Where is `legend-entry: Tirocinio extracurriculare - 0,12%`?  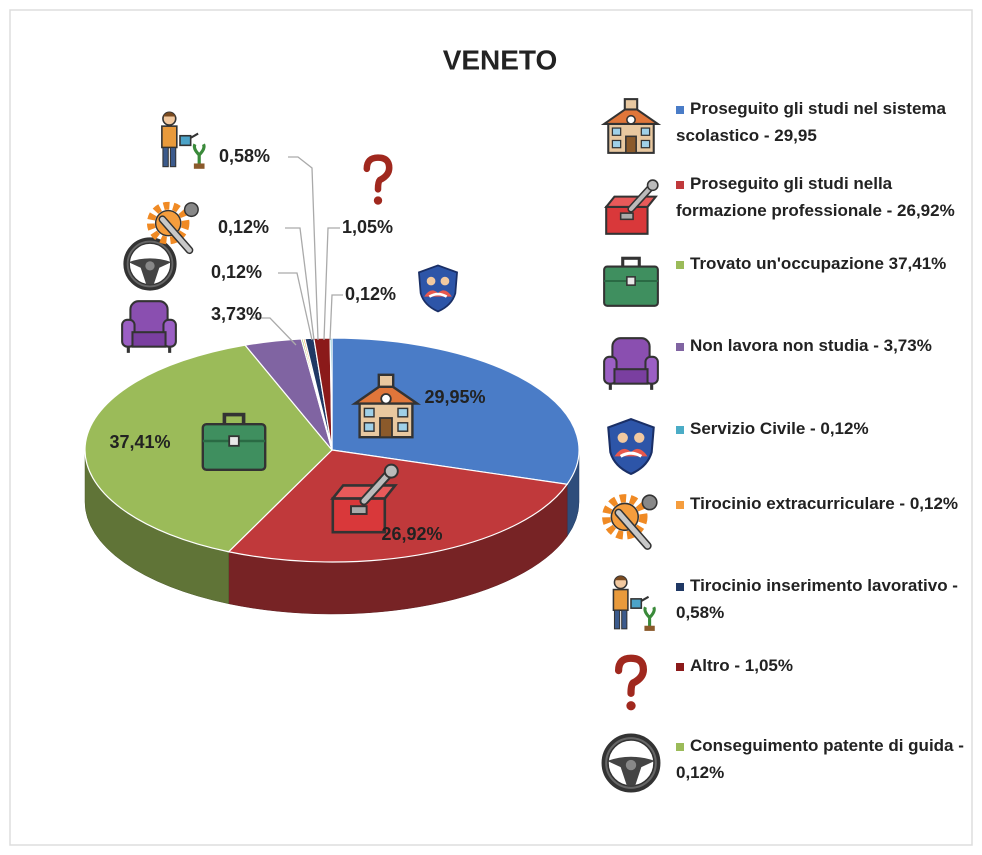 legend-entry: Tirocinio extracurriculare - 0,12% is located at coordinates (821, 503).